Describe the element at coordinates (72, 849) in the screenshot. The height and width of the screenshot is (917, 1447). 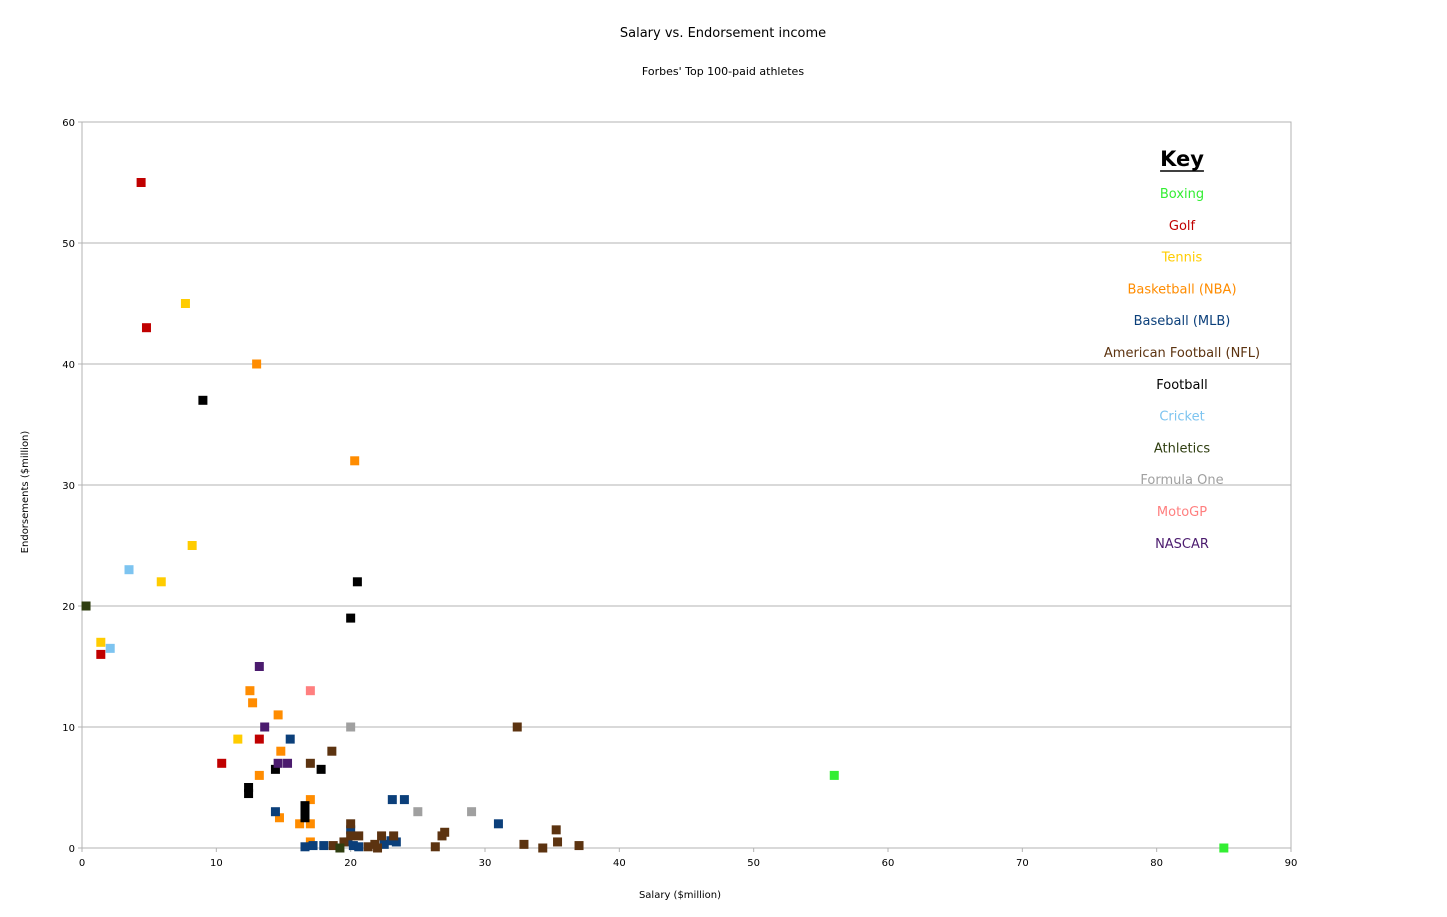
I see `y-tick-label: 0` at that location.